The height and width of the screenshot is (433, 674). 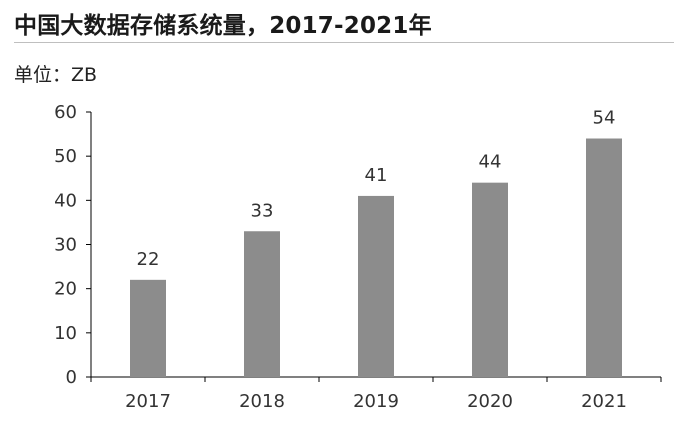 What do you see at coordinates (65, 245) in the screenshot?
I see `y-tick-label: 30` at bounding box center [65, 245].